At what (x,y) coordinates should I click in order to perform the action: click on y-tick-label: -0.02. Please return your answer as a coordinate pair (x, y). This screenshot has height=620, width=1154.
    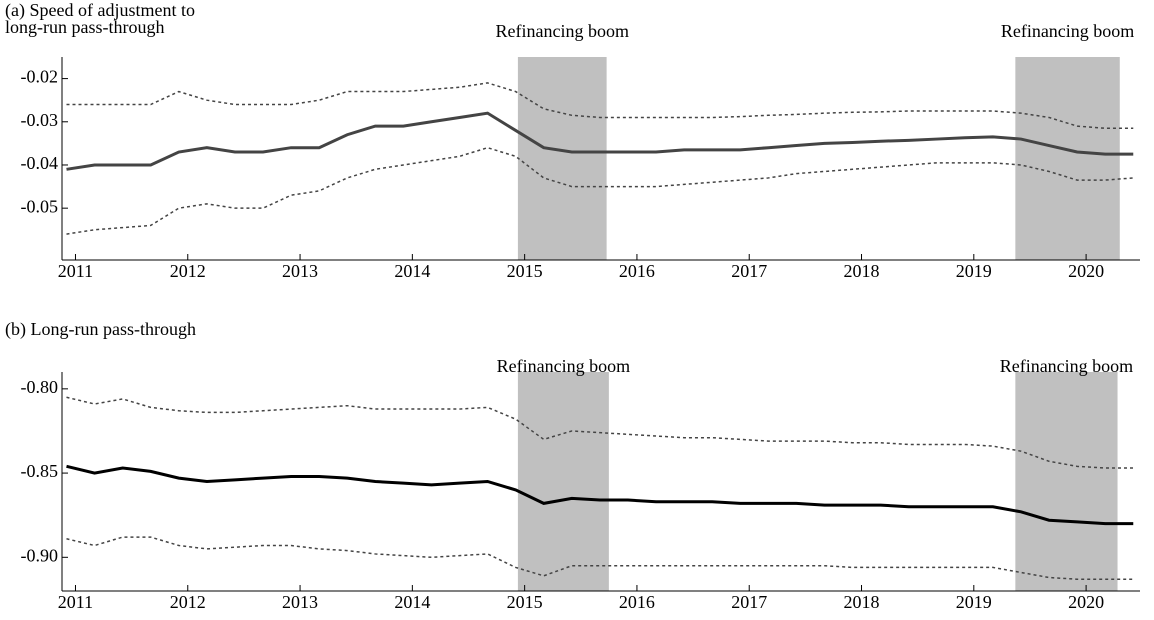
    Looking at the image, I should click on (40, 77).